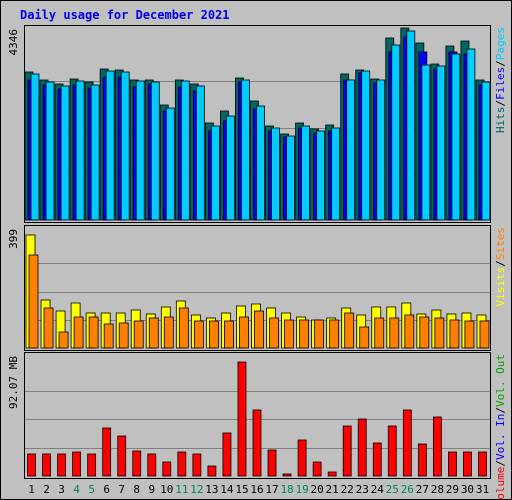  Describe the element at coordinates (196, 489) in the screenshot. I see `x-tick-label: 12` at that location.